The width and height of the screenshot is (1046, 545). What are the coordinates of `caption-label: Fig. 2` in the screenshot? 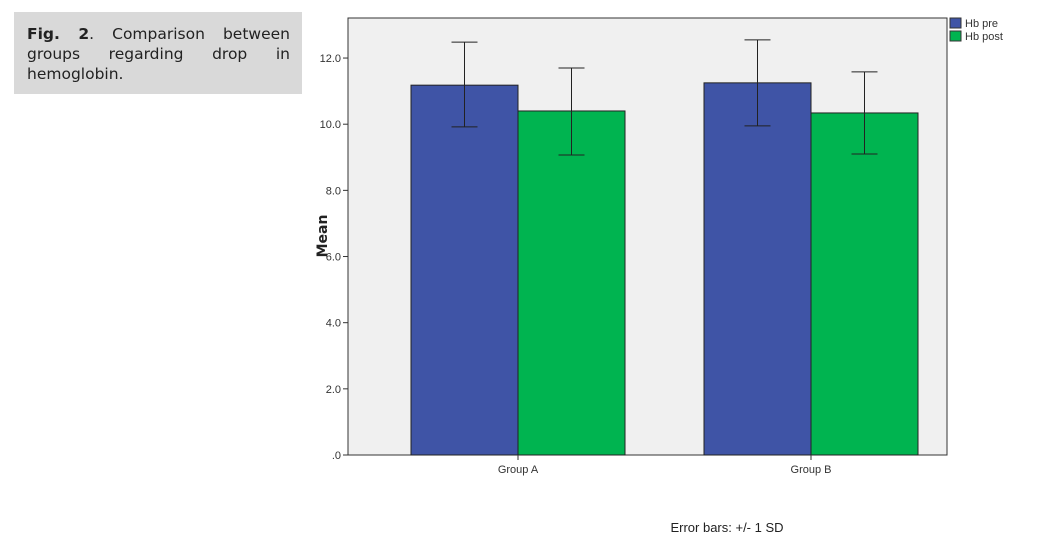 It's located at (58, 34).